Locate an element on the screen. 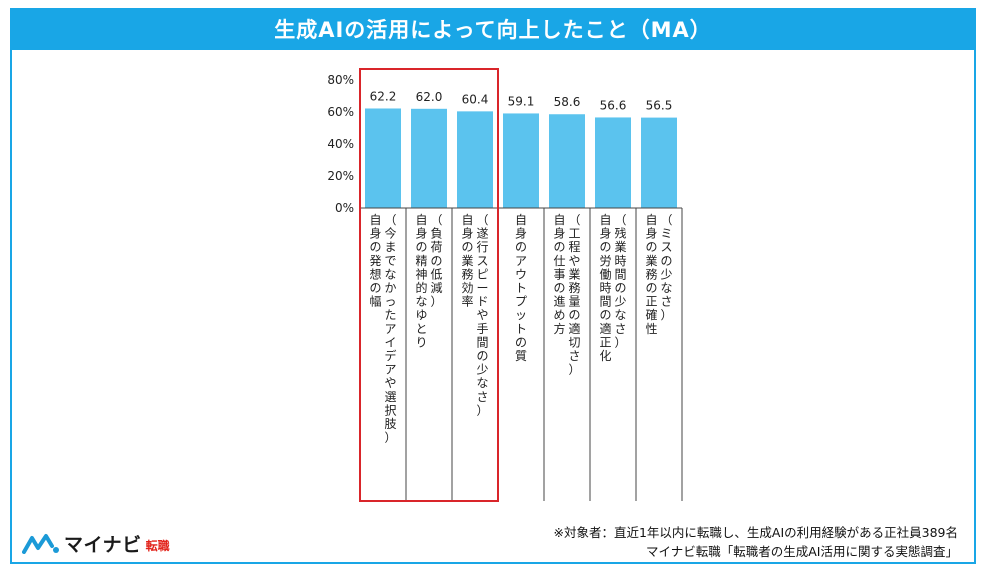  category-label: 自身の労働時間の適正化 is located at coordinates (605, 288).